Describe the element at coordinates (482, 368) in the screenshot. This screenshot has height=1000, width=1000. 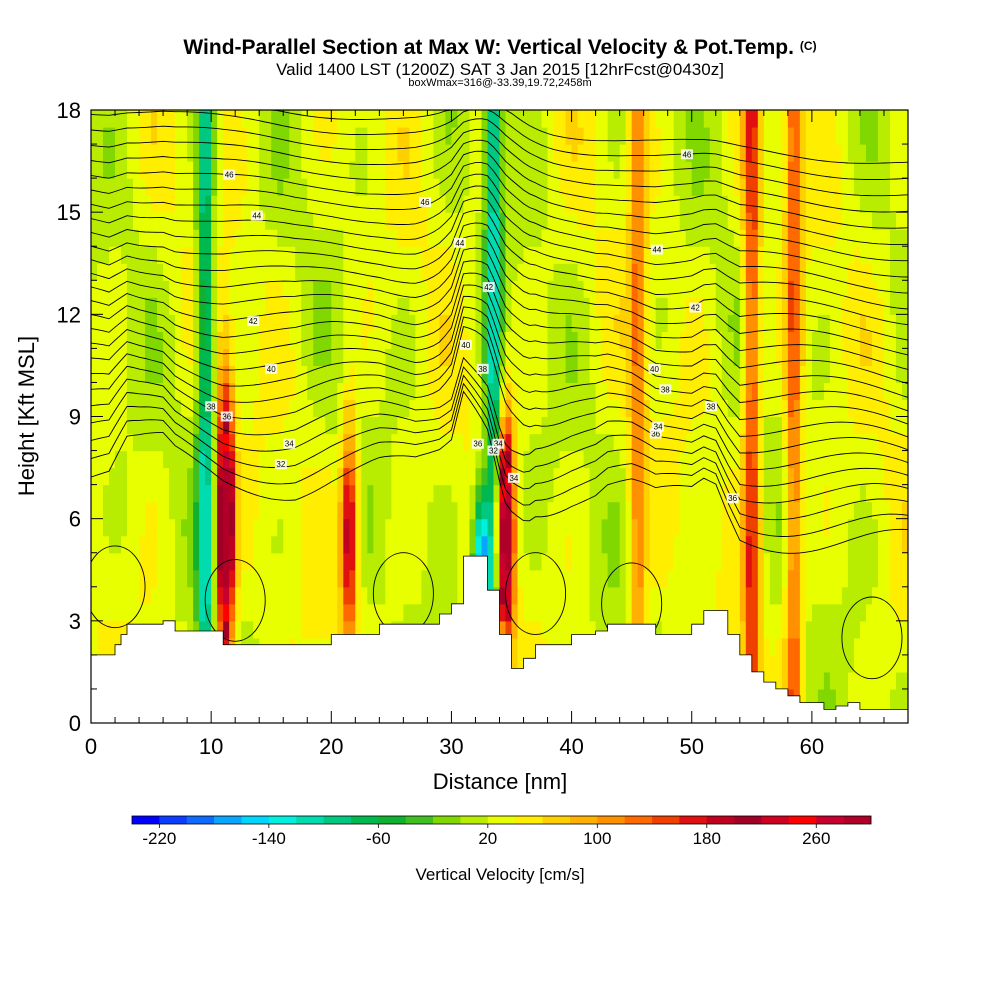
I see `isentrope-label-bg` at that location.